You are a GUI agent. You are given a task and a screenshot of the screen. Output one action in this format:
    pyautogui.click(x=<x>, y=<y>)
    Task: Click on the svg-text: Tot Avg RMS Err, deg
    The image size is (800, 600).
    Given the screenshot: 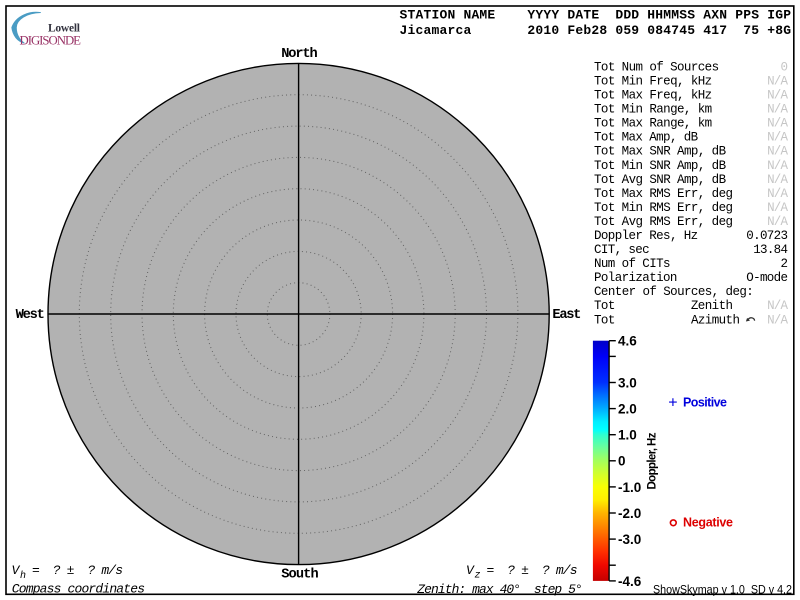 What is the action you would take?
    pyautogui.click(x=663, y=222)
    